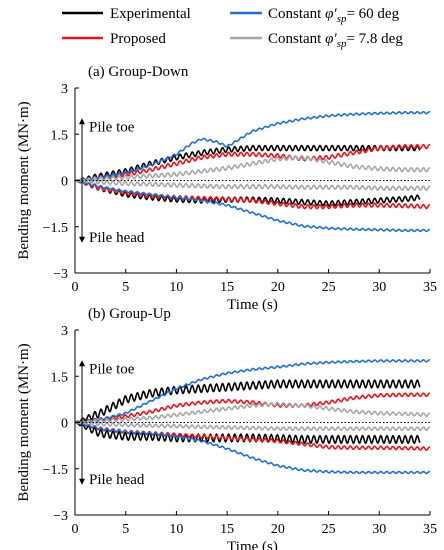 The image size is (444, 550). I want to click on group-up-series-phi60-upper, so click(252, 391).